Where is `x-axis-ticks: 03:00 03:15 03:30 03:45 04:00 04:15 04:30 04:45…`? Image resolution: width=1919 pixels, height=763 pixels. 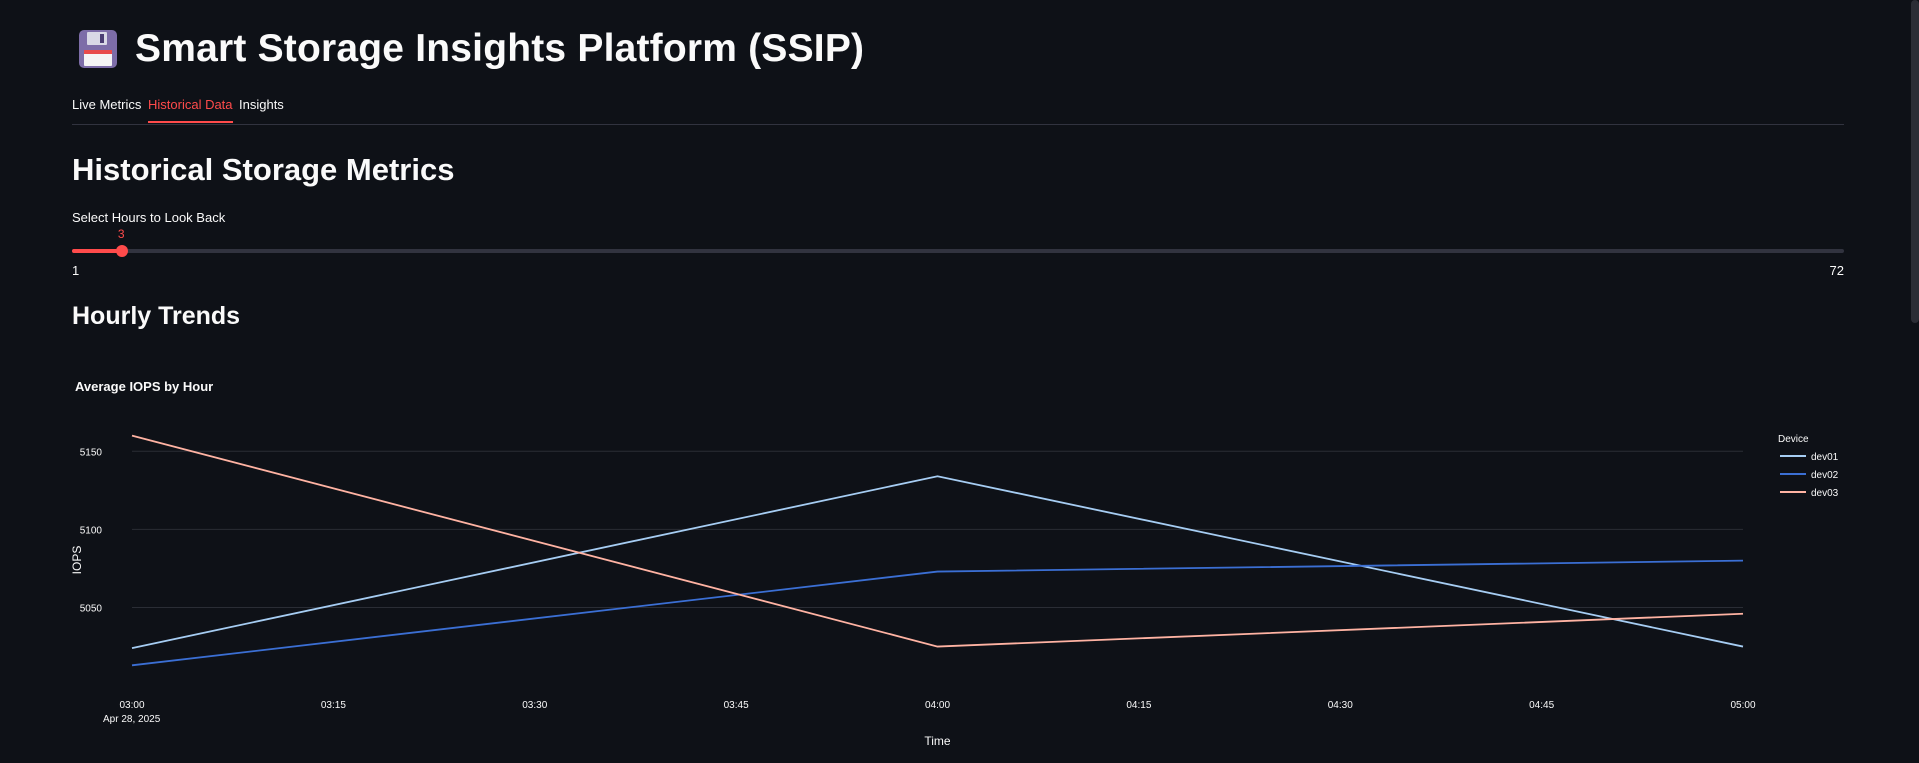
x-axis-ticks: 03:00 03:15 03:30 03:45 04:00 04:15 04:30 04:45… is located at coordinates (937, 705).